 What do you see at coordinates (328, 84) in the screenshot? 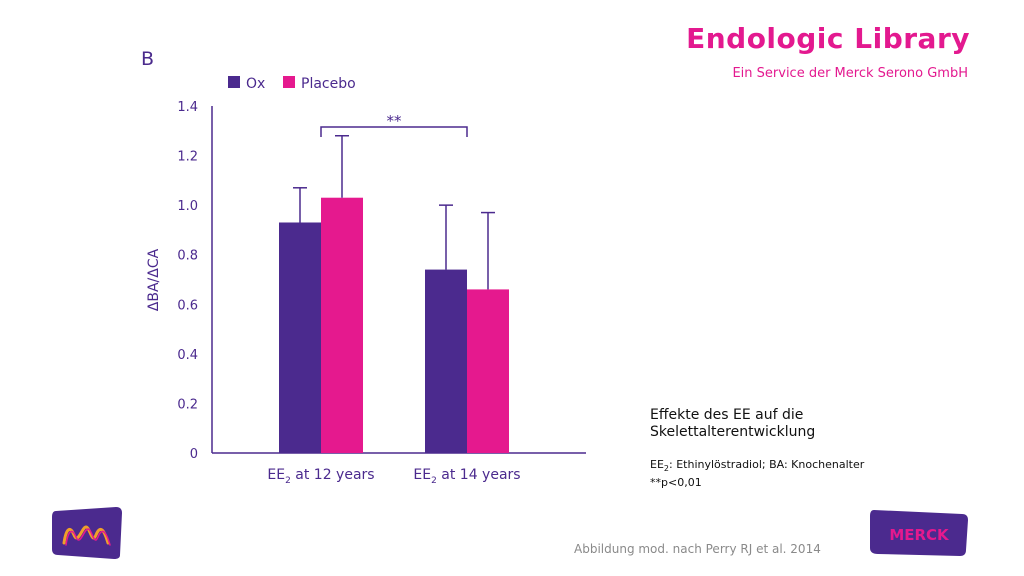
I see `legend-label-placebo: Placebo` at bounding box center [328, 84].